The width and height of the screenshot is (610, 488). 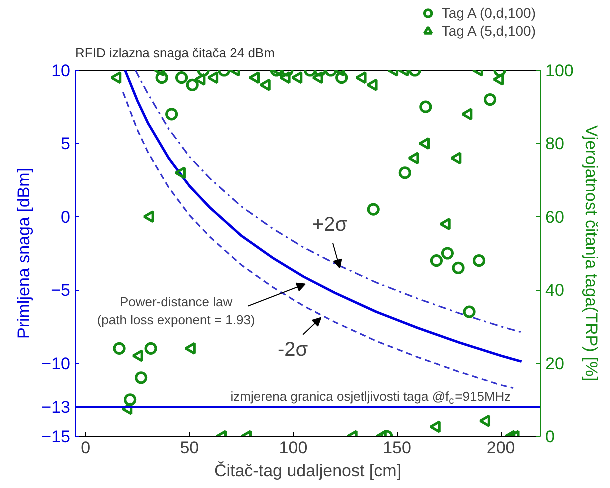 What do you see at coordinates (489, 13) in the screenshot?
I see `legend-label: Tag A (0,d,100)` at bounding box center [489, 13].